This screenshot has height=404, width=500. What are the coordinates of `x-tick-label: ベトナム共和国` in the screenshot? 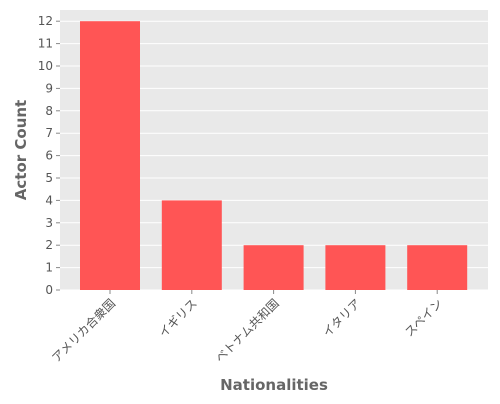 It's located at (247, 330).